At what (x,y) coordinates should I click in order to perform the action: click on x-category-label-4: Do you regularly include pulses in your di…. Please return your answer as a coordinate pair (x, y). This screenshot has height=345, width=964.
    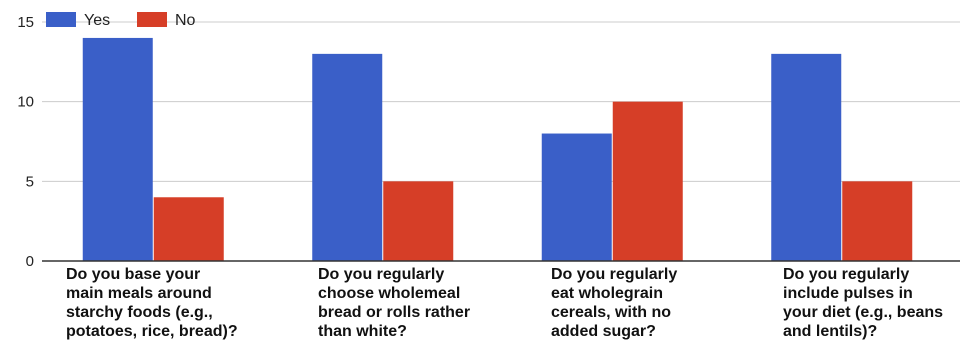
    Looking at the image, I should click on (863, 303).